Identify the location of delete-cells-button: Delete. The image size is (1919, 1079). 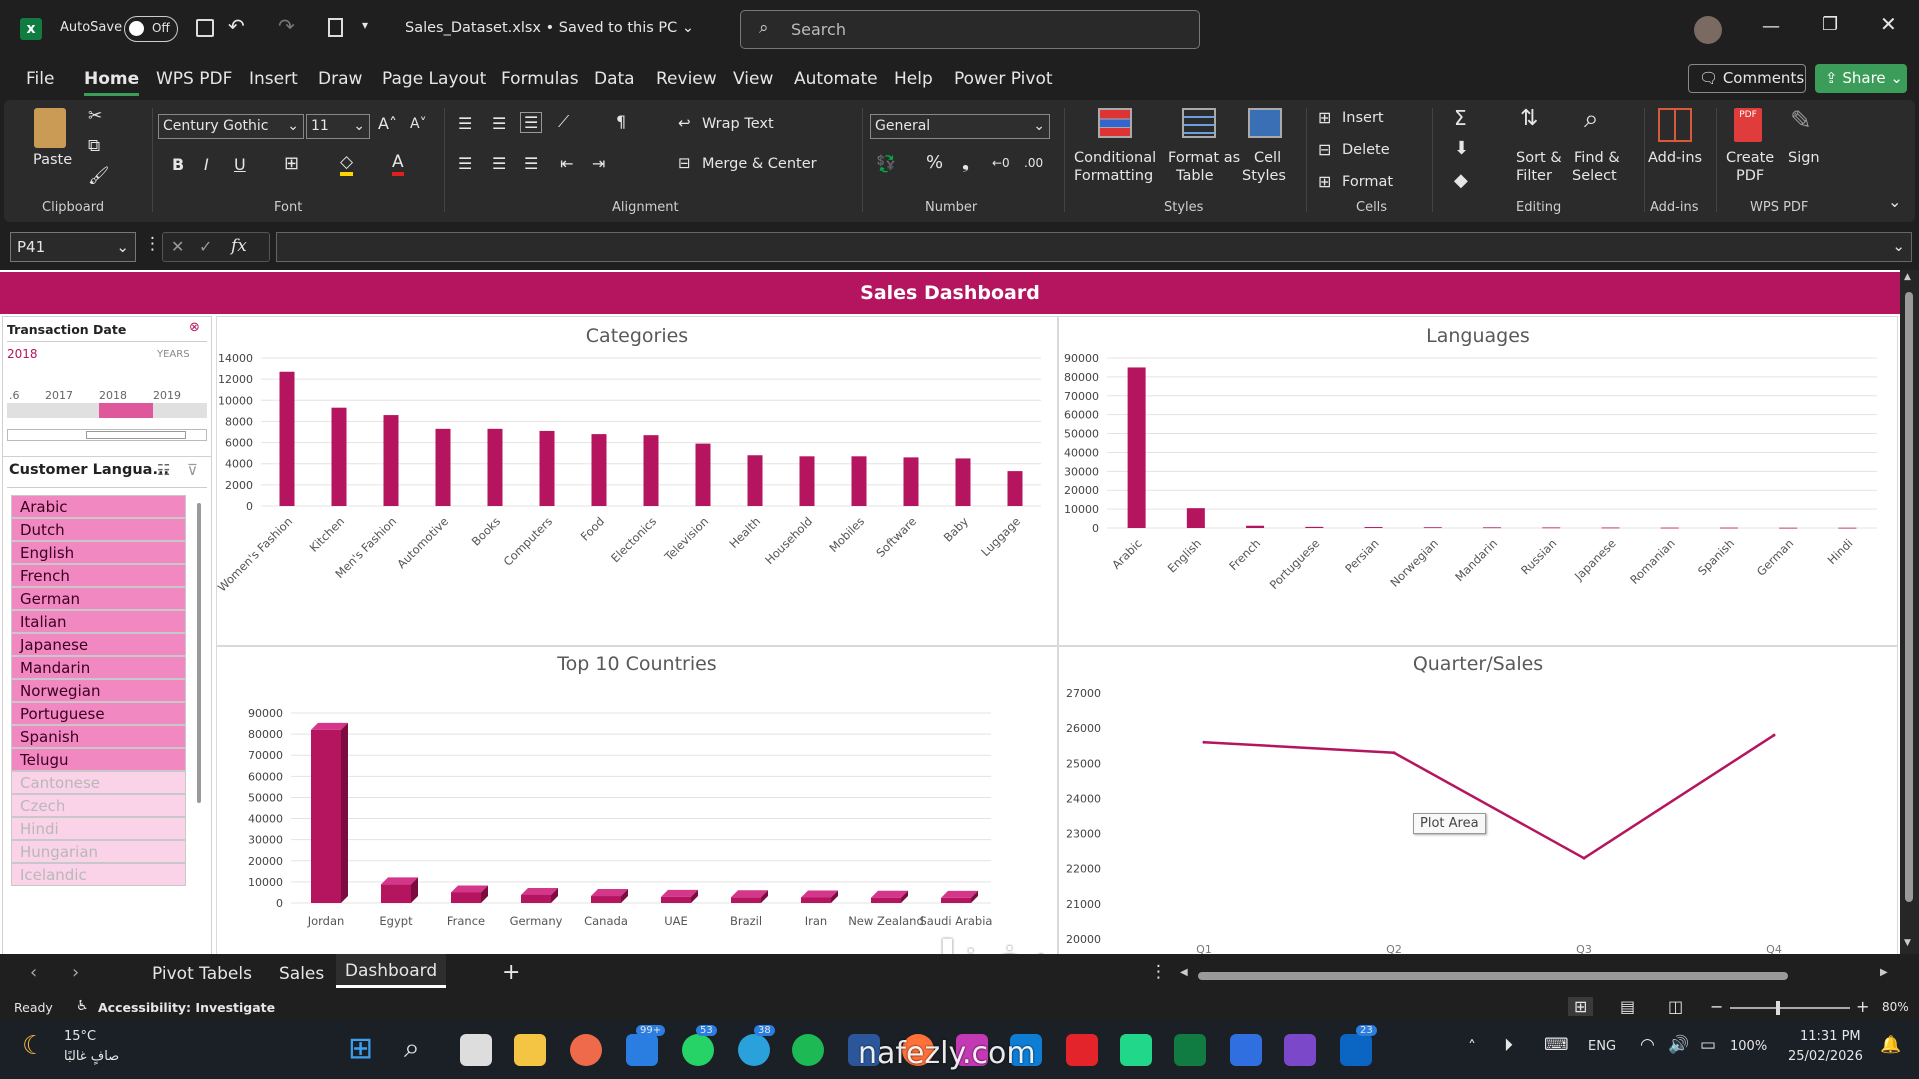
(1366, 150).